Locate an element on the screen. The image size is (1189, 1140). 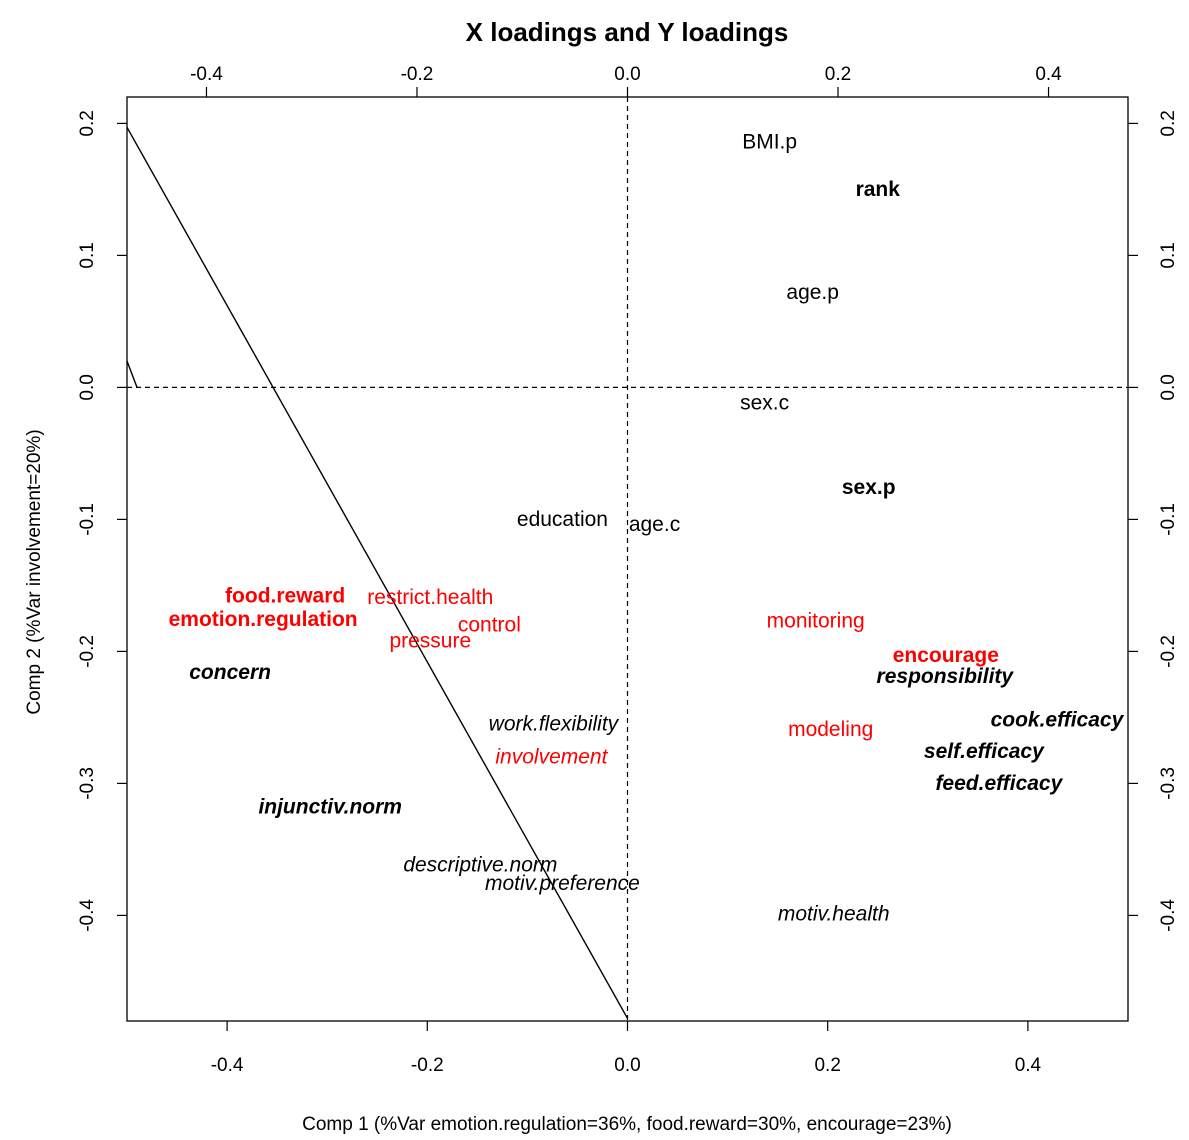
left-tick-label: -0.4 is located at coordinates (87, 915).